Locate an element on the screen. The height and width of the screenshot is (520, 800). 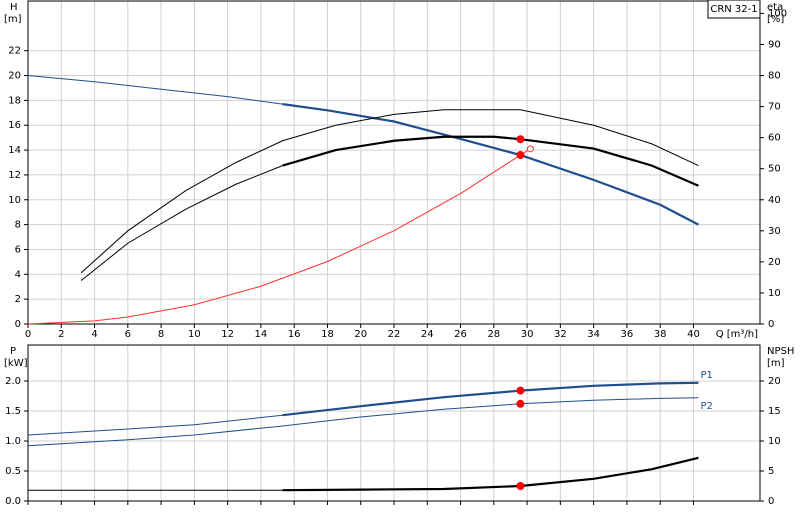
x-tick-label: 28 is located at coordinates (493, 334).